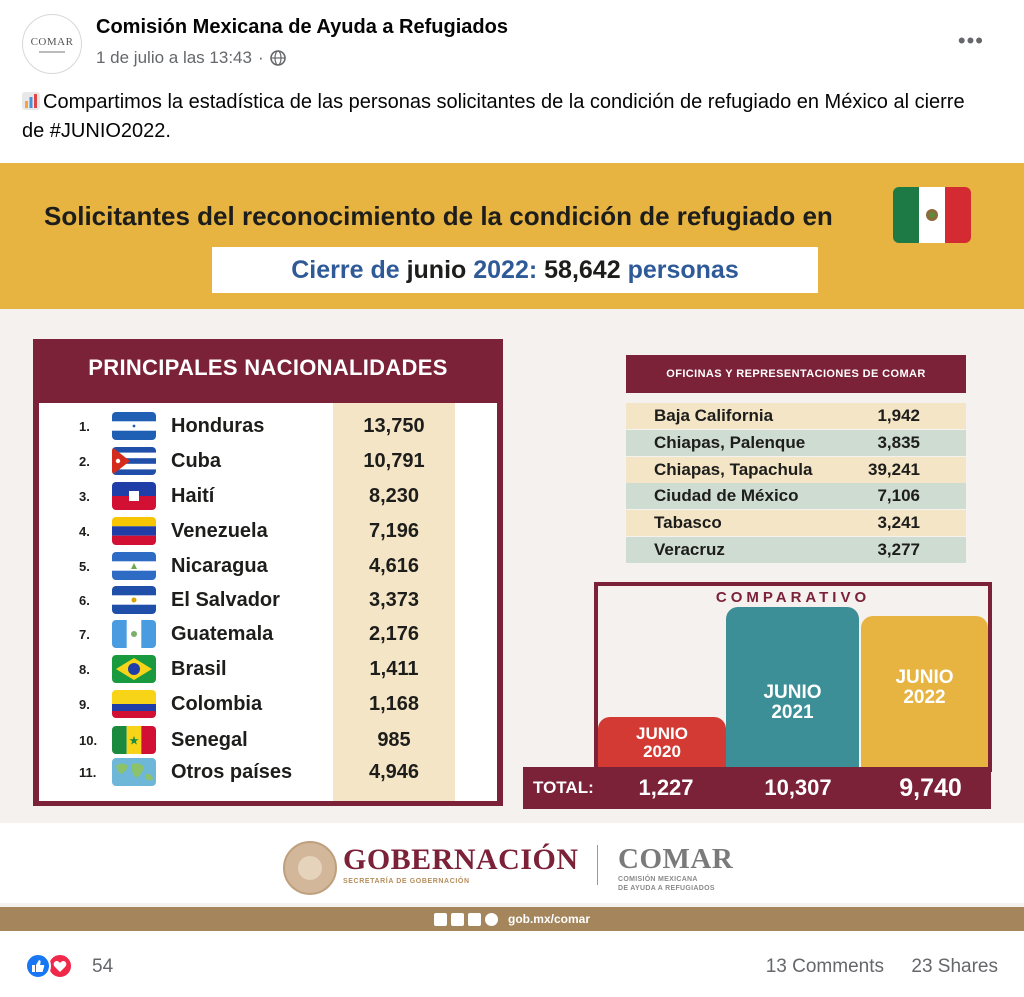  Describe the element at coordinates (796, 416) in the screenshot. I see `office-row: Baja California 1,942` at that location.